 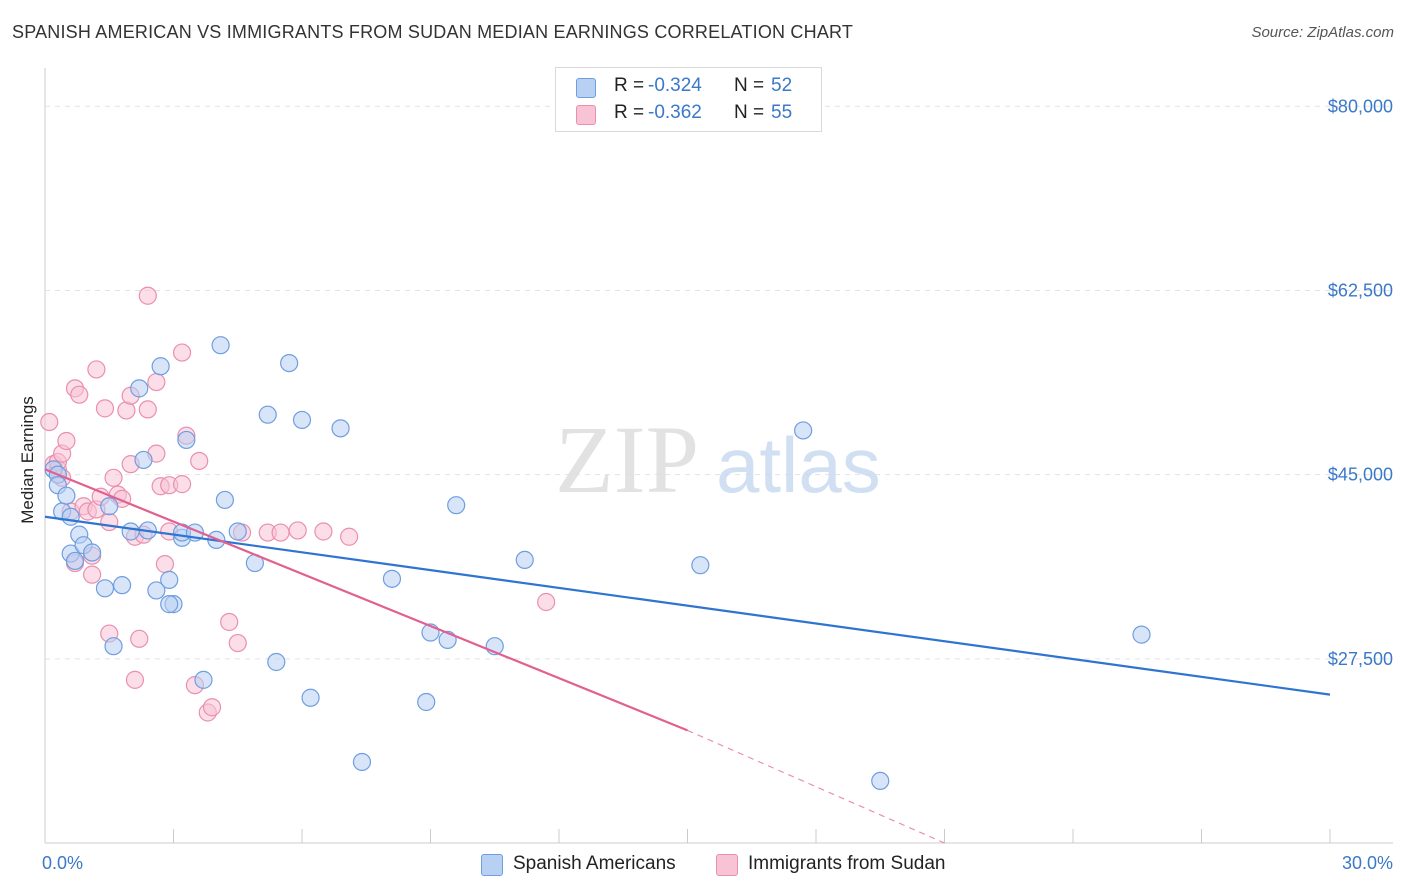 What do you see at coordinates (782, 85) in the screenshot?
I see `legend-n-value: 52` at bounding box center [782, 85].